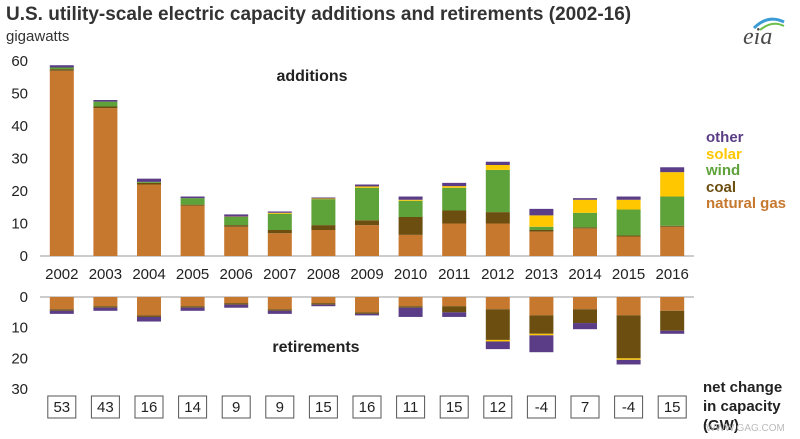 This screenshot has height=439, width=800. What do you see at coordinates (279, 274) in the screenshot?
I see `year-label-2007: 2007` at bounding box center [279, 274].